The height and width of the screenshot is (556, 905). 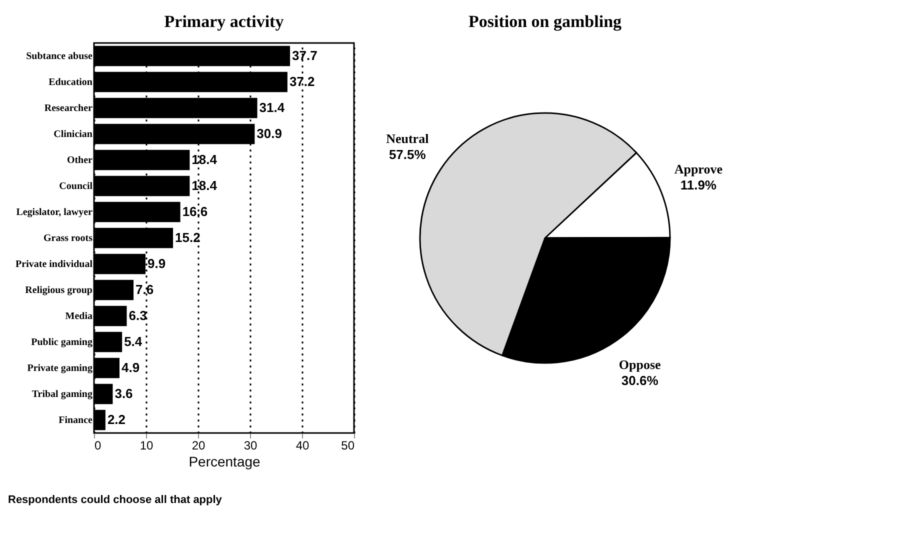 I want to click on data-label: 9.9, so click(x=156, y=263).